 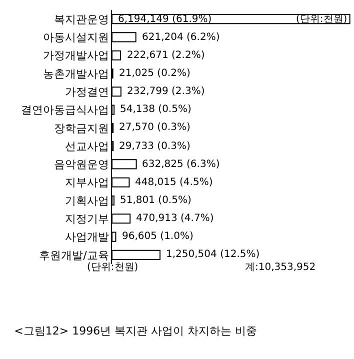 I want to click on y-tick-label: 복지관운영, so click(x=81, y=19).